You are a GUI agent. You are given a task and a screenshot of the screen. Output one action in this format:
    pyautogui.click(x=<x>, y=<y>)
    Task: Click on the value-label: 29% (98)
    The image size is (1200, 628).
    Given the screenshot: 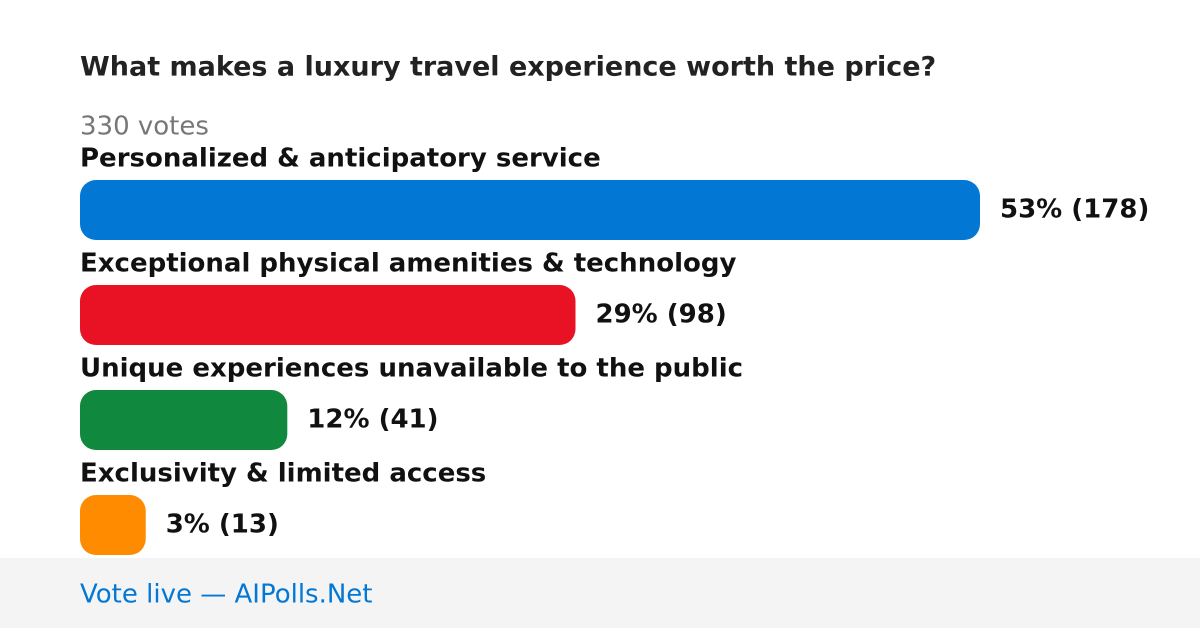 What is the action you would take?
    pyautogui.click(x=661, y=315)
    